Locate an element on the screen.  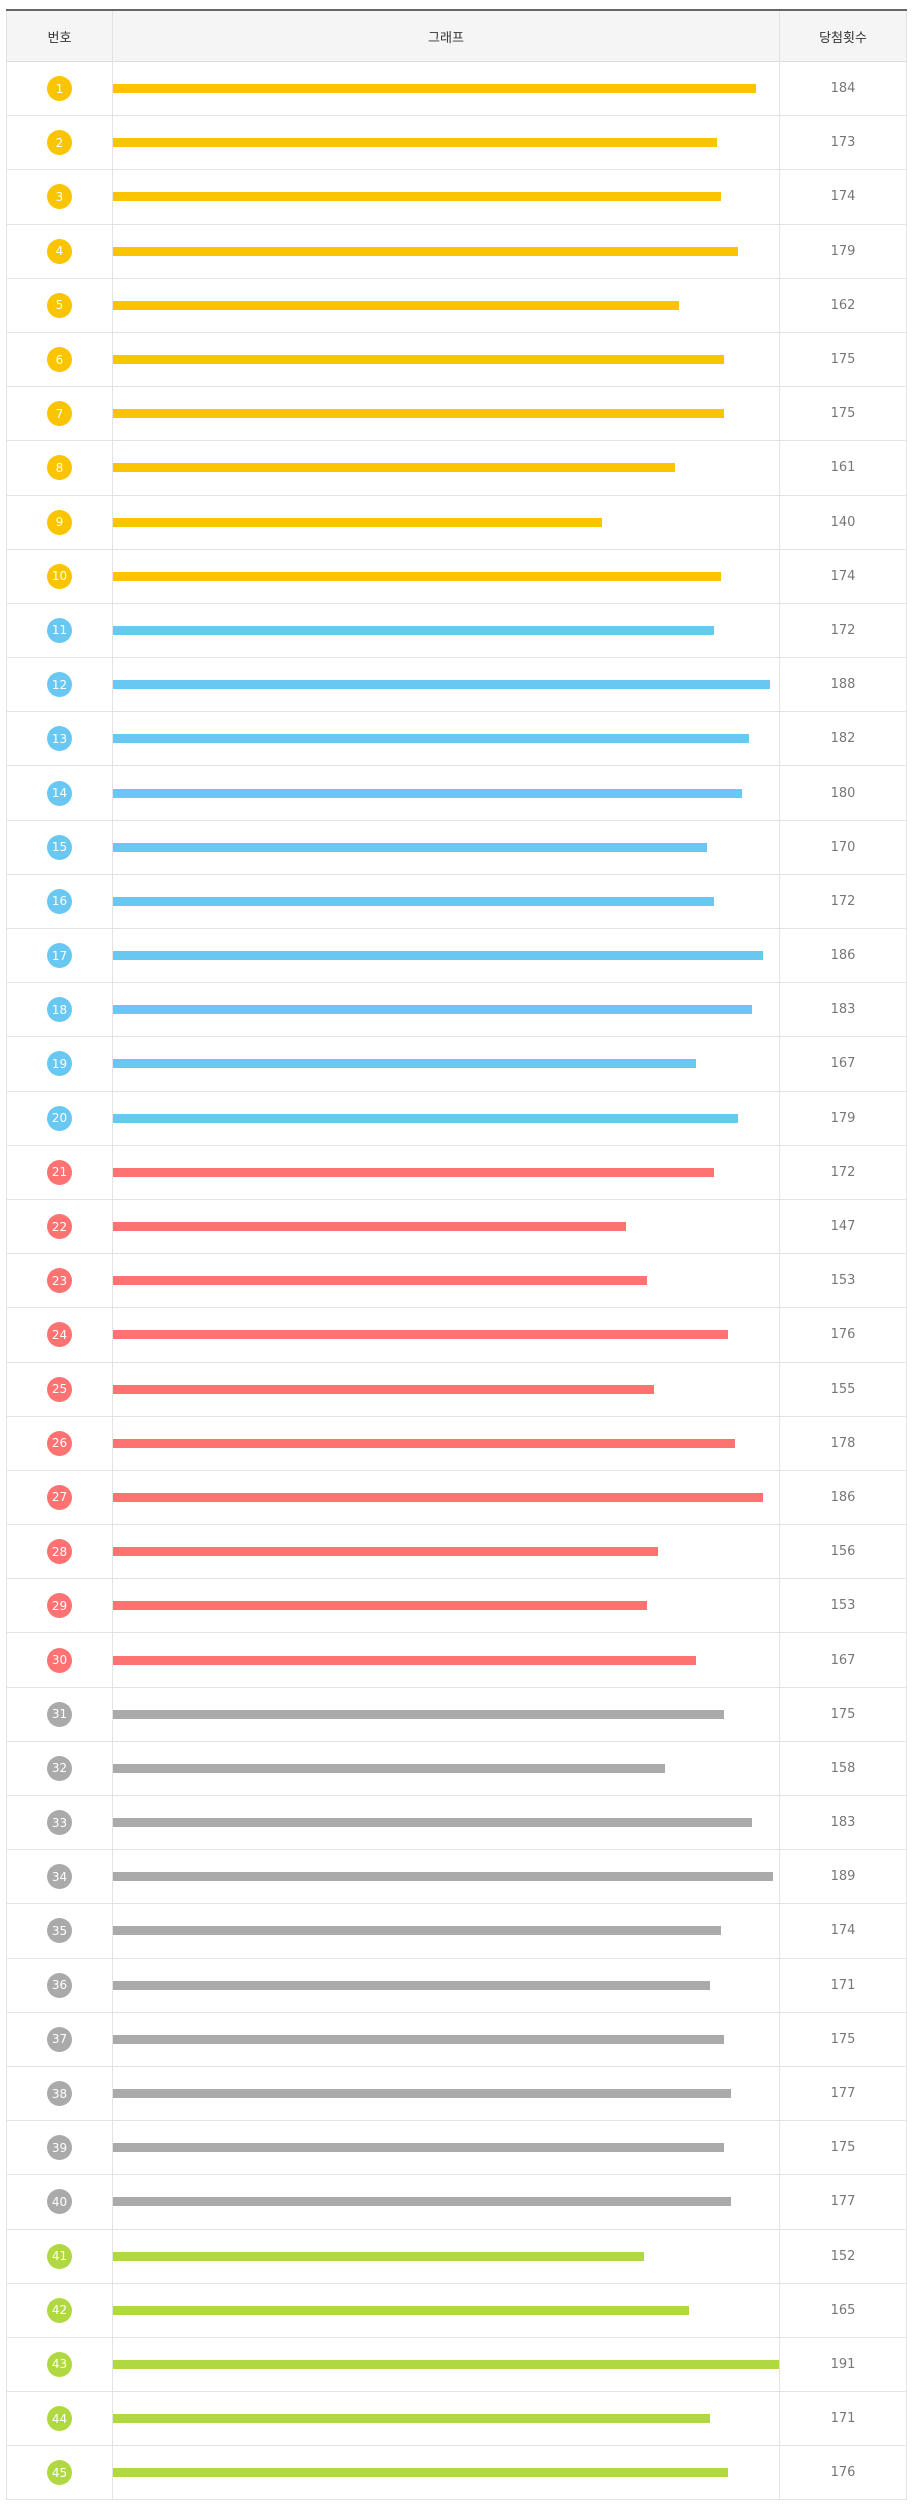
count: 191 is located at coordinates (843, 2364).